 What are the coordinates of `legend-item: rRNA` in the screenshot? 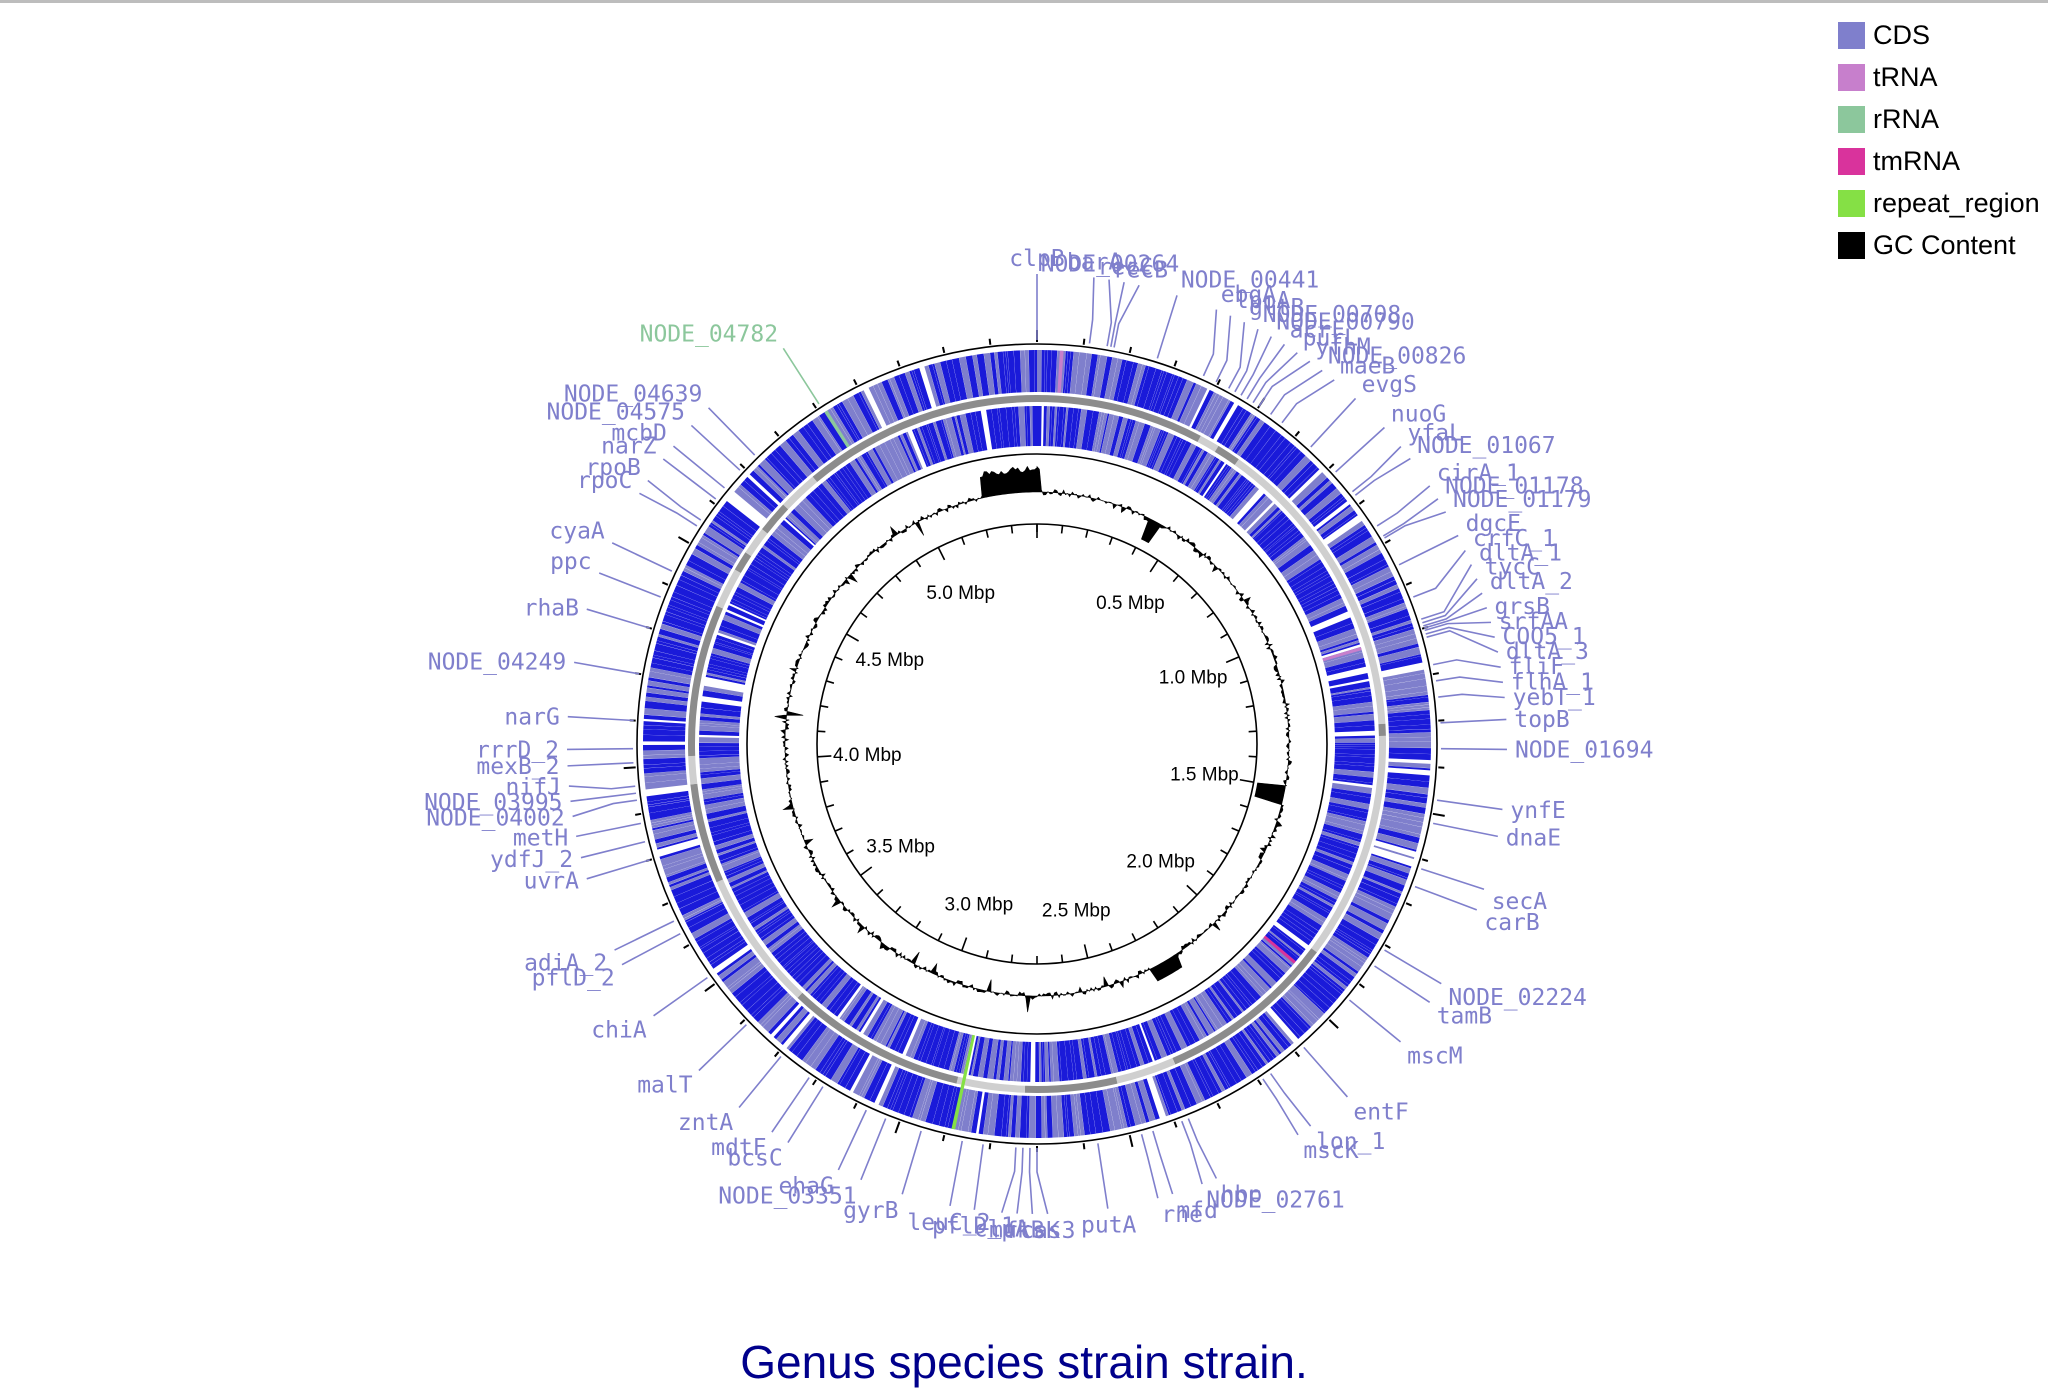 It's located at (1939, 119).